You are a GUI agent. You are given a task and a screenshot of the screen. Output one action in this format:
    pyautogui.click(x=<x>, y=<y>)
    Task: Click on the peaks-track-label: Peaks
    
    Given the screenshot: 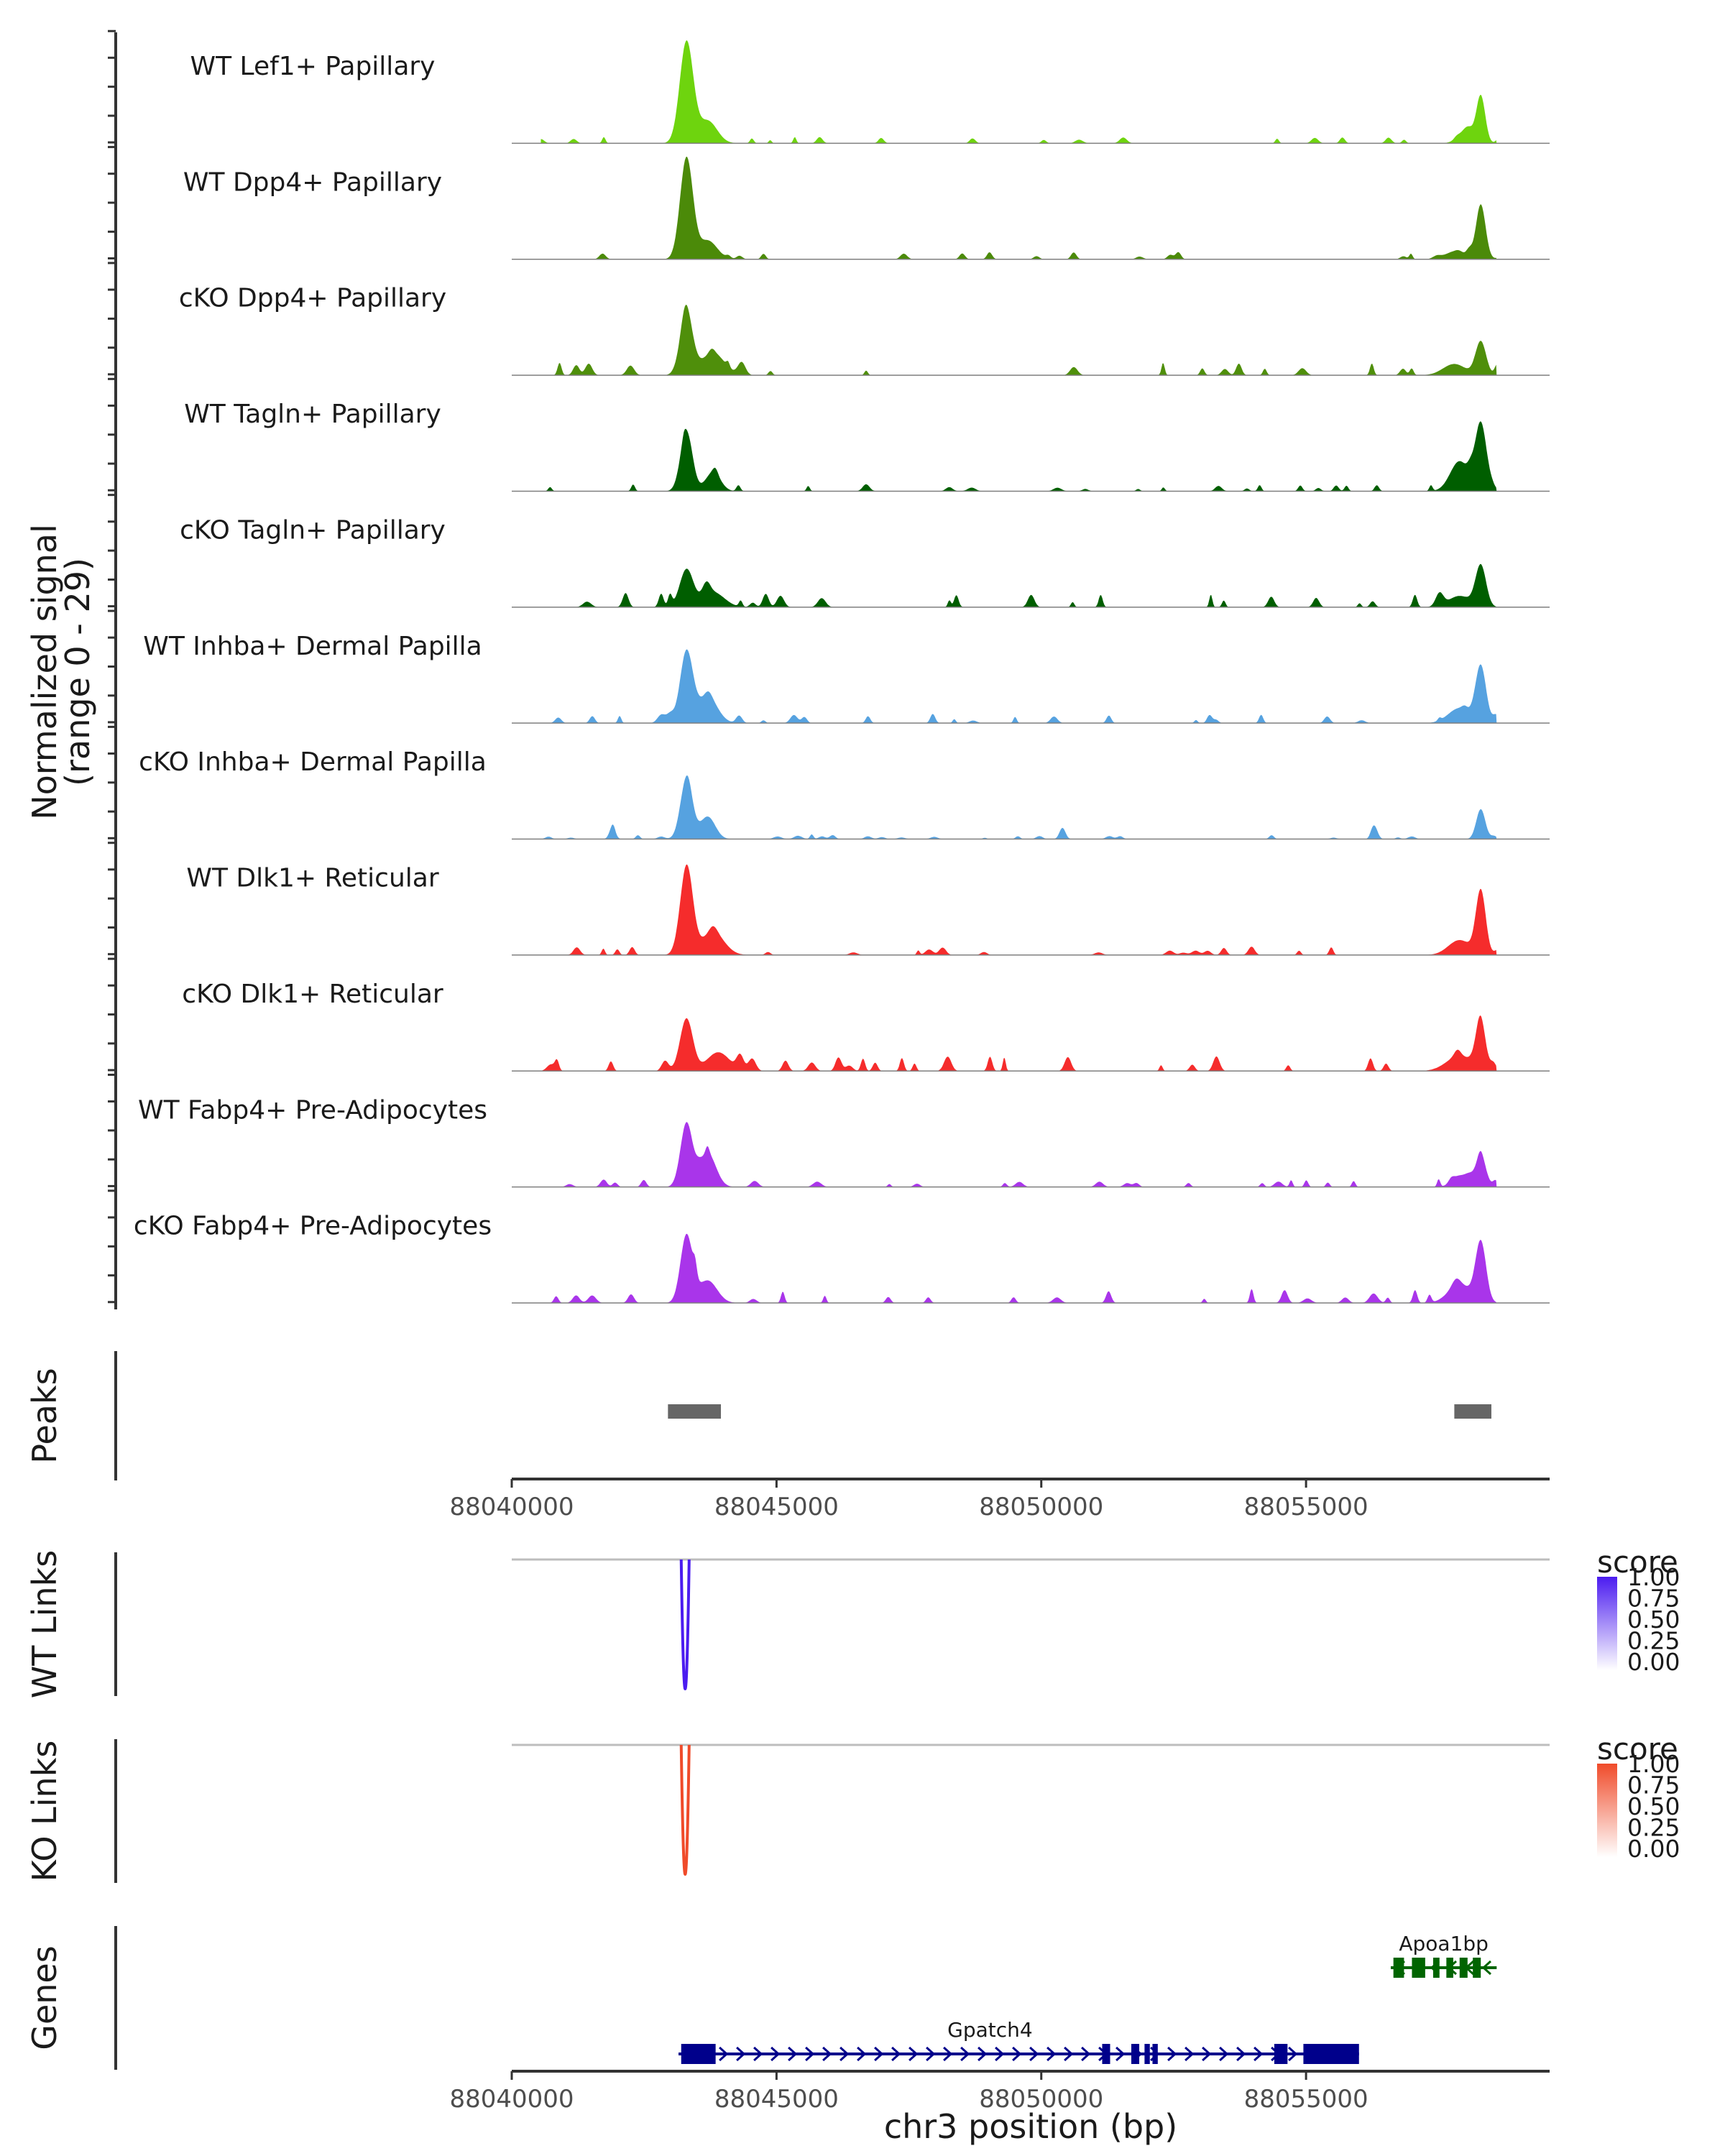 What is the action you would take?
    pyautogui.click(x=44, y=1415)
    